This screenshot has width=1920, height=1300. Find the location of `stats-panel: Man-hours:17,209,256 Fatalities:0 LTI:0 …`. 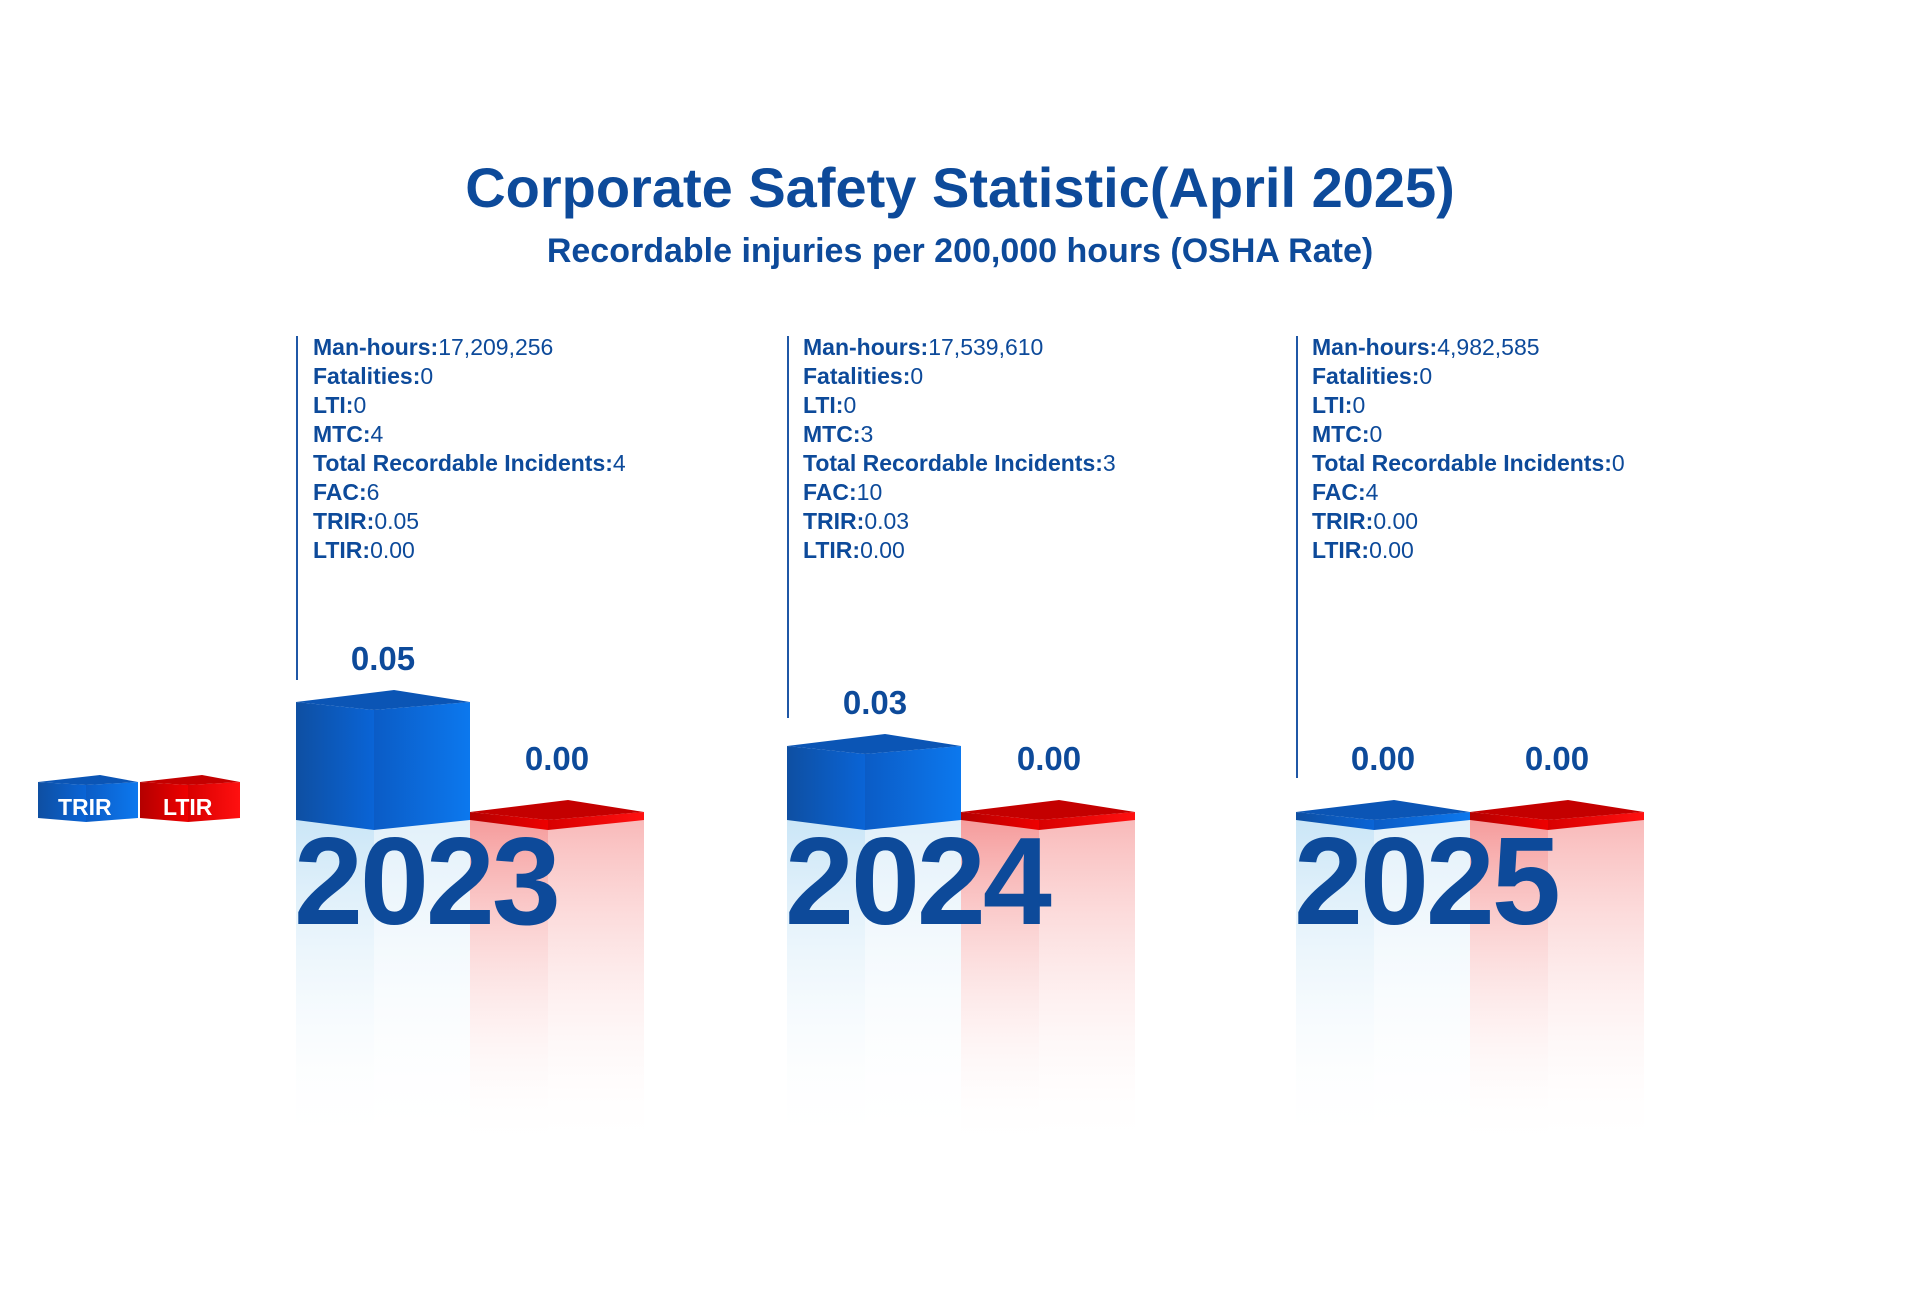

stats-panel: Man-hours:17,209,256 Fatalities:0 LTI:0 … is located at coordinates (469, 449).